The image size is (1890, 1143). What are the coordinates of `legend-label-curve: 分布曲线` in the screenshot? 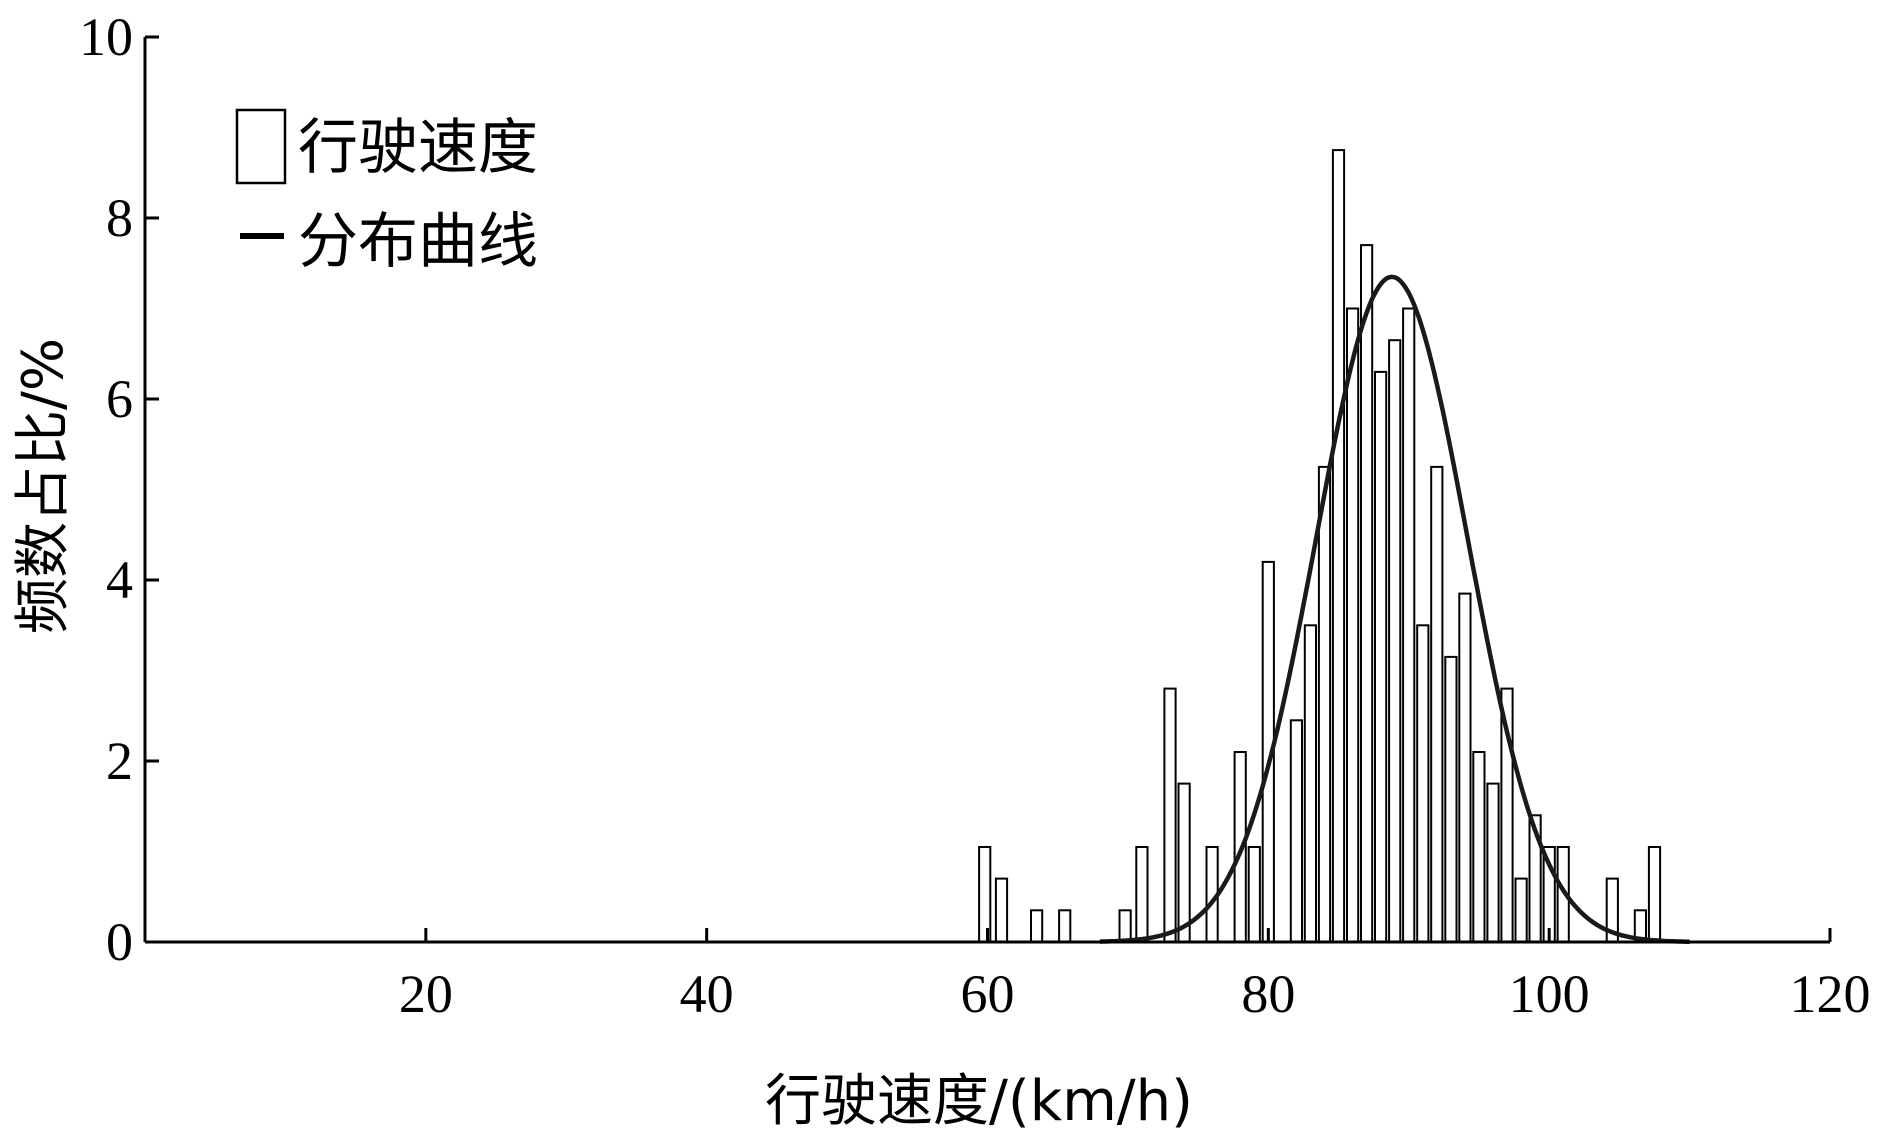 It's located at (418, 242).